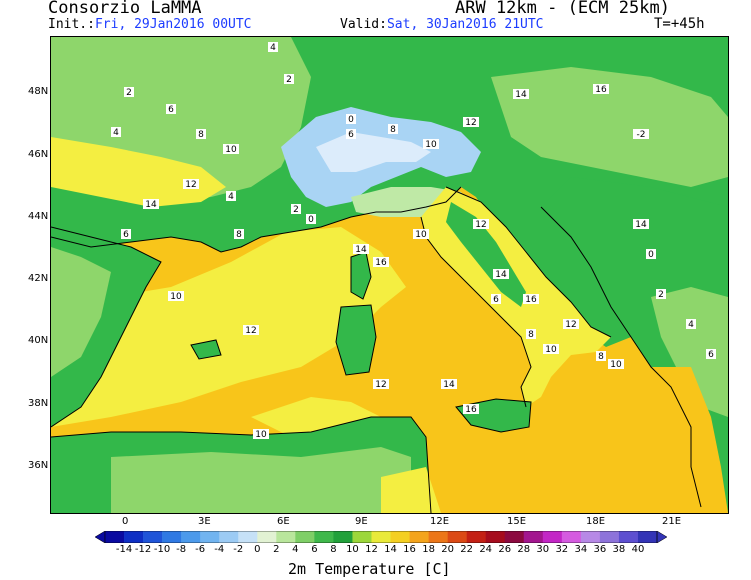  What do you see at coordinates (562, 549) in the screenshot?
I see `colorbar-tick-label: 32` at bounding box center [562, 549].